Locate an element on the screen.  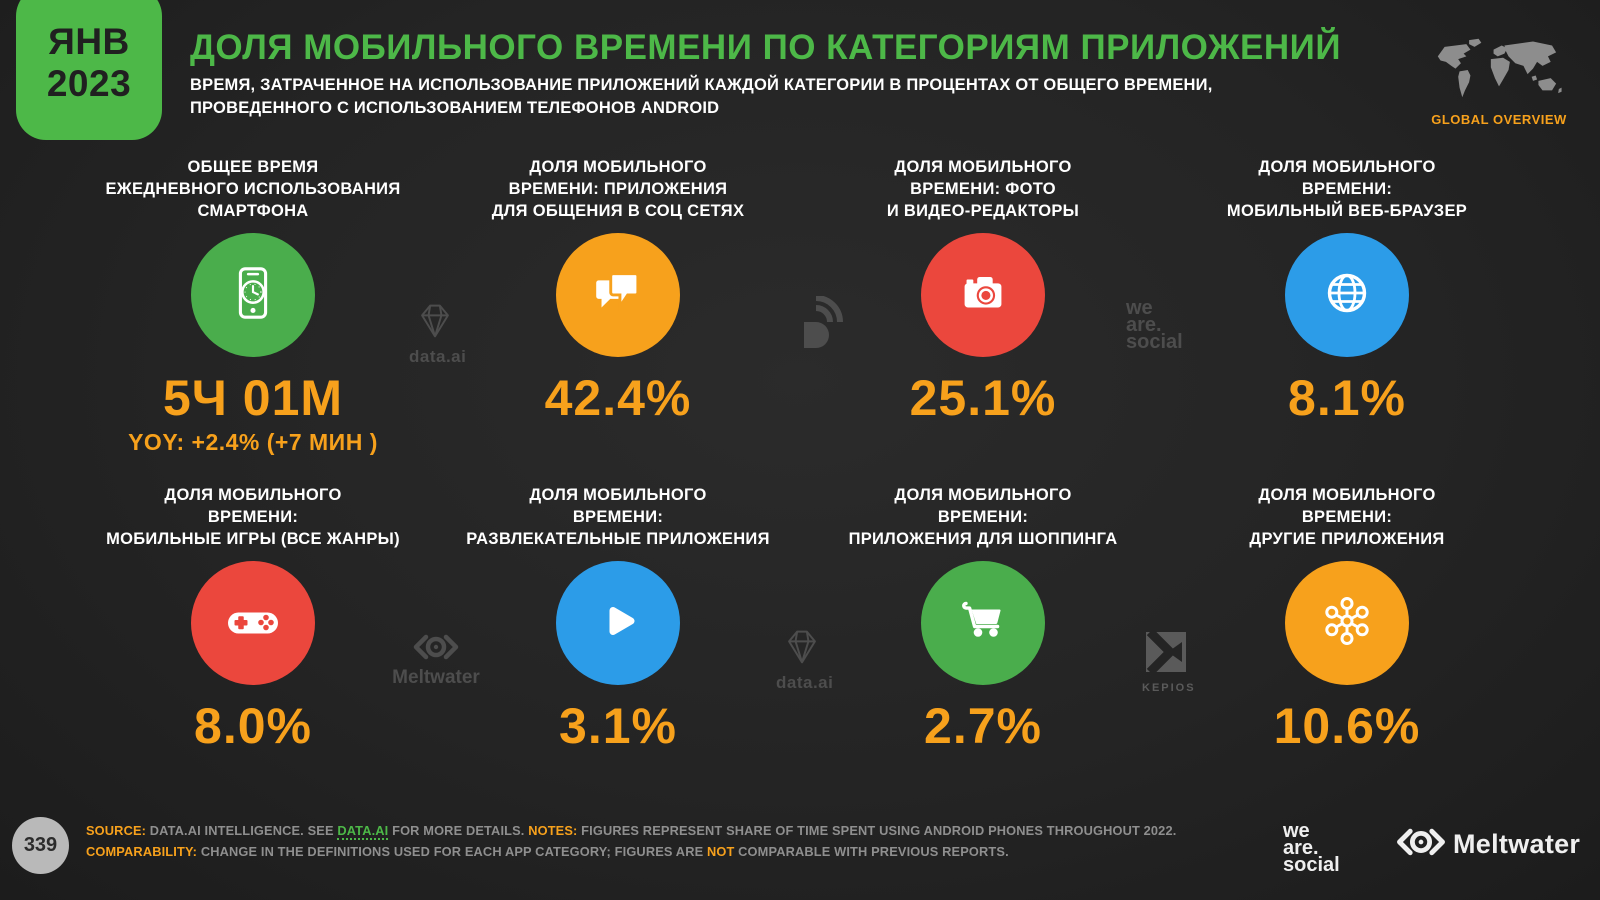
source-label: SOURCE: is located at coordinates (116, 830).